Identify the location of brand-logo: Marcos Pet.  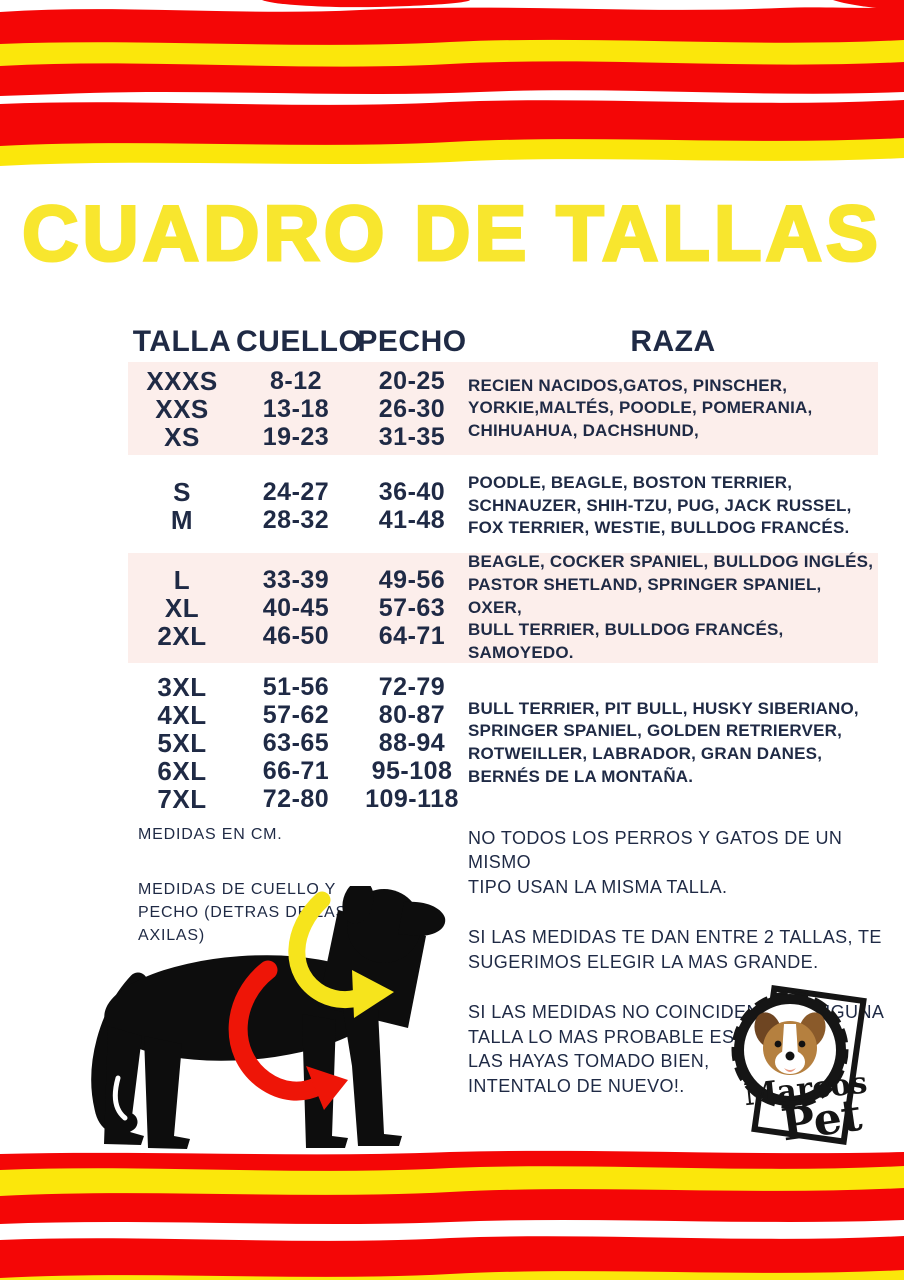
(800, 1068).